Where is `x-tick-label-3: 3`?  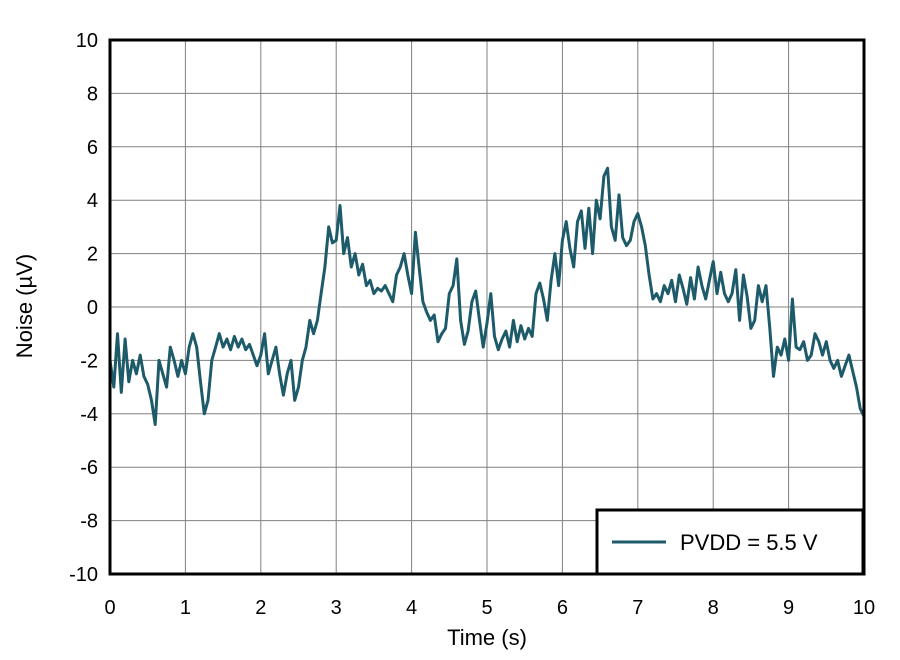
x-tick-label-3: 3 is located at coordinates (336, 608).